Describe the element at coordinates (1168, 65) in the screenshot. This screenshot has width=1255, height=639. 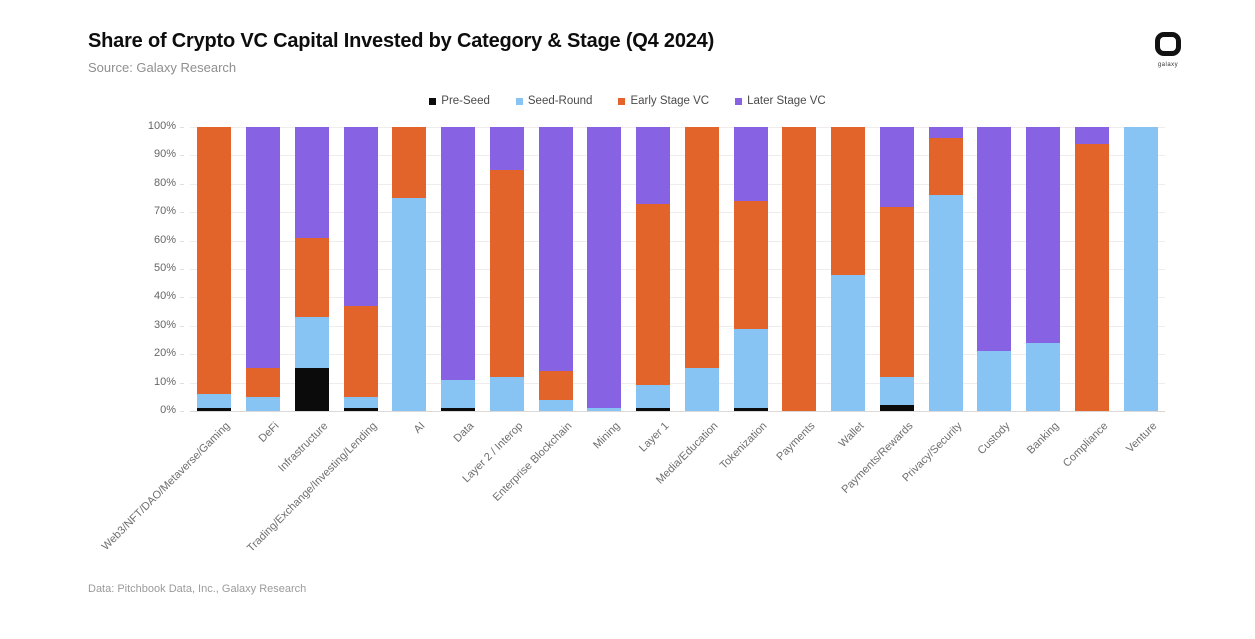
I see `galaxy-logo-word: galaxy` at that location.